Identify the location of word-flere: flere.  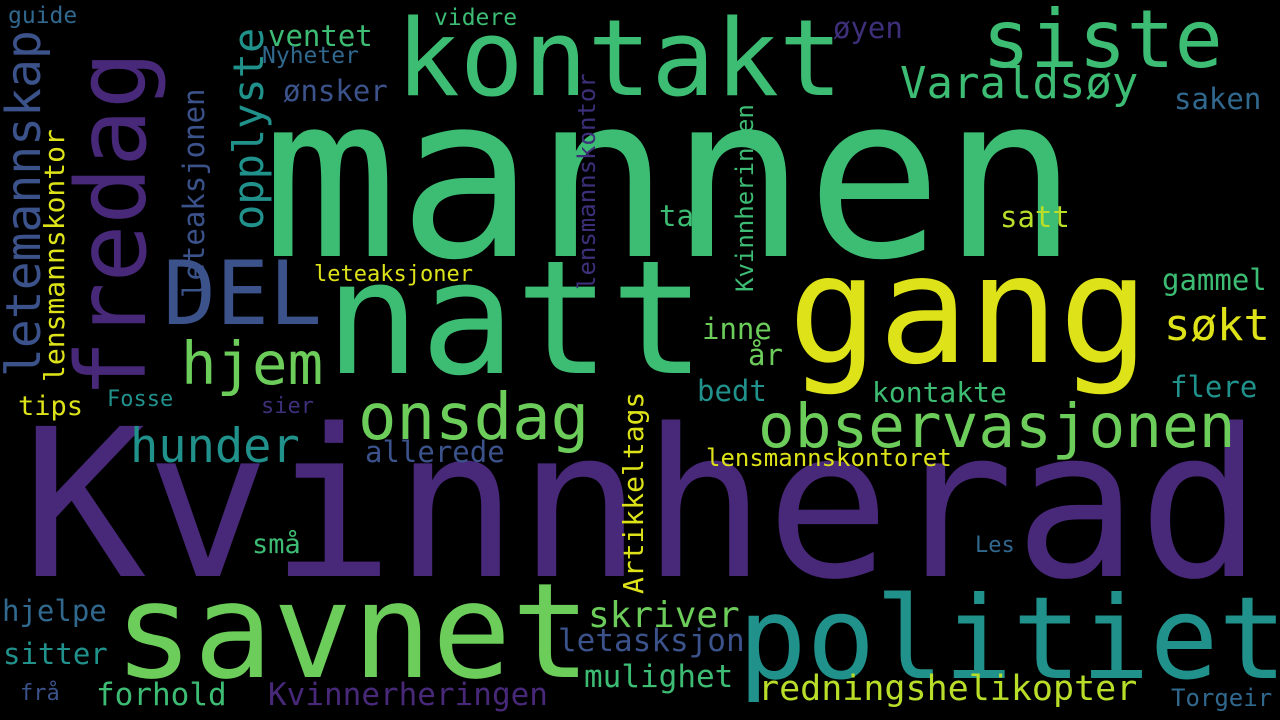
(1214, 387).